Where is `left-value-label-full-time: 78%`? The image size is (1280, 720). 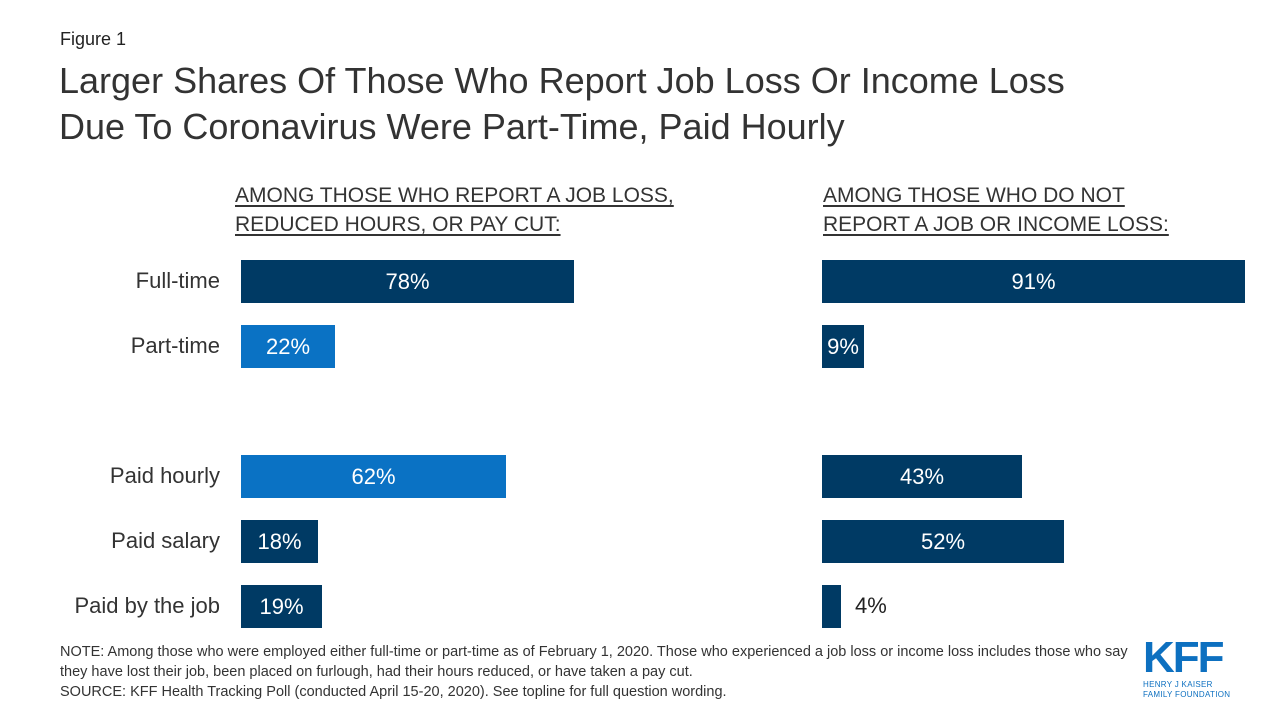
left-value-label-full-time: 78% is located at coordinates (407, 281).